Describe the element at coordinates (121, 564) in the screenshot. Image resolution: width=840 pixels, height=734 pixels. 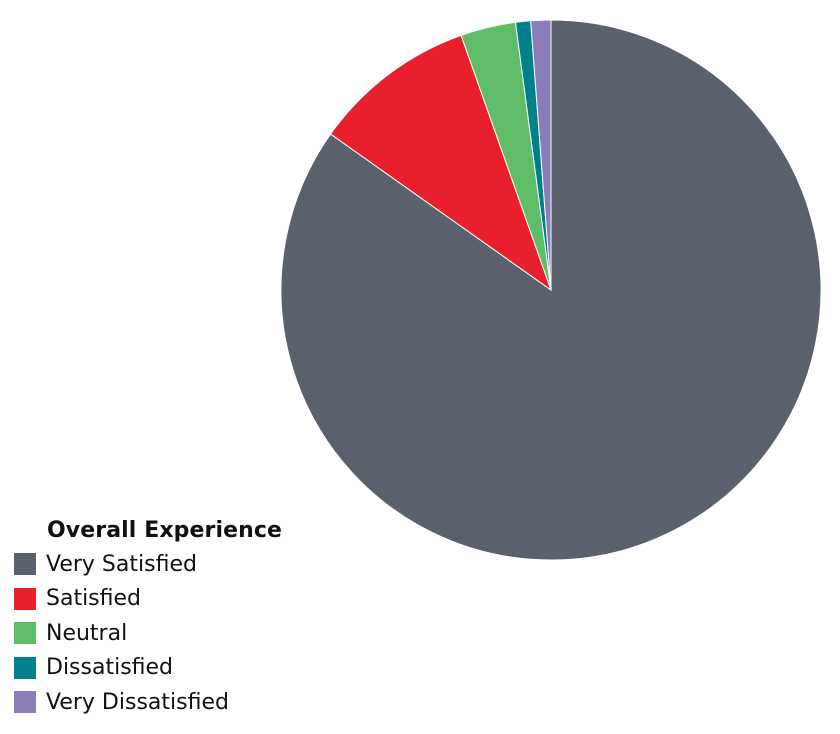
I see `legend-label: Very Satisfied` at that location.